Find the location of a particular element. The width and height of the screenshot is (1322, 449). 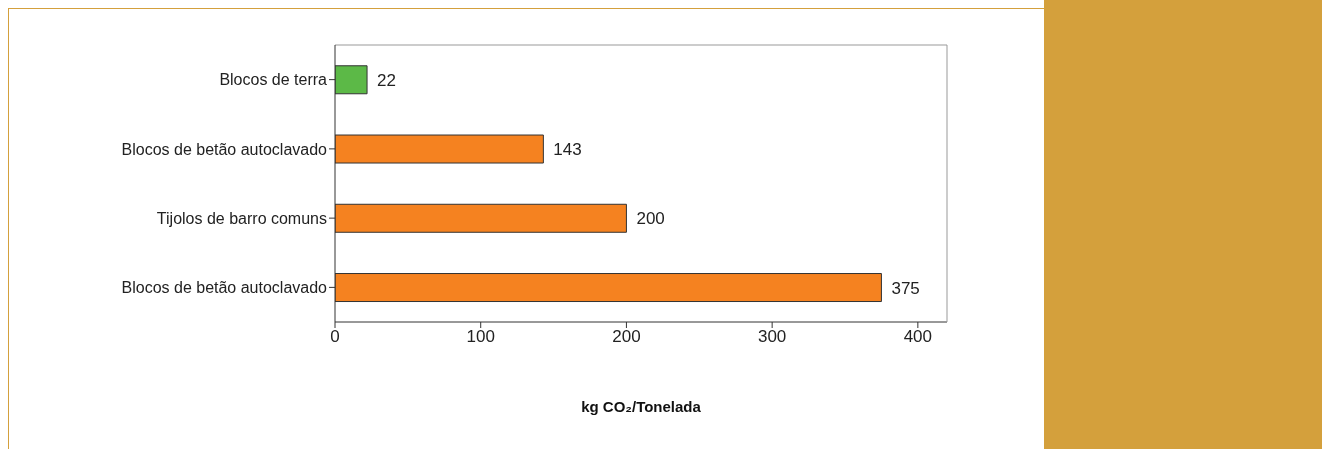

x-tick-label: 200 is located at coordinates (626, 337).